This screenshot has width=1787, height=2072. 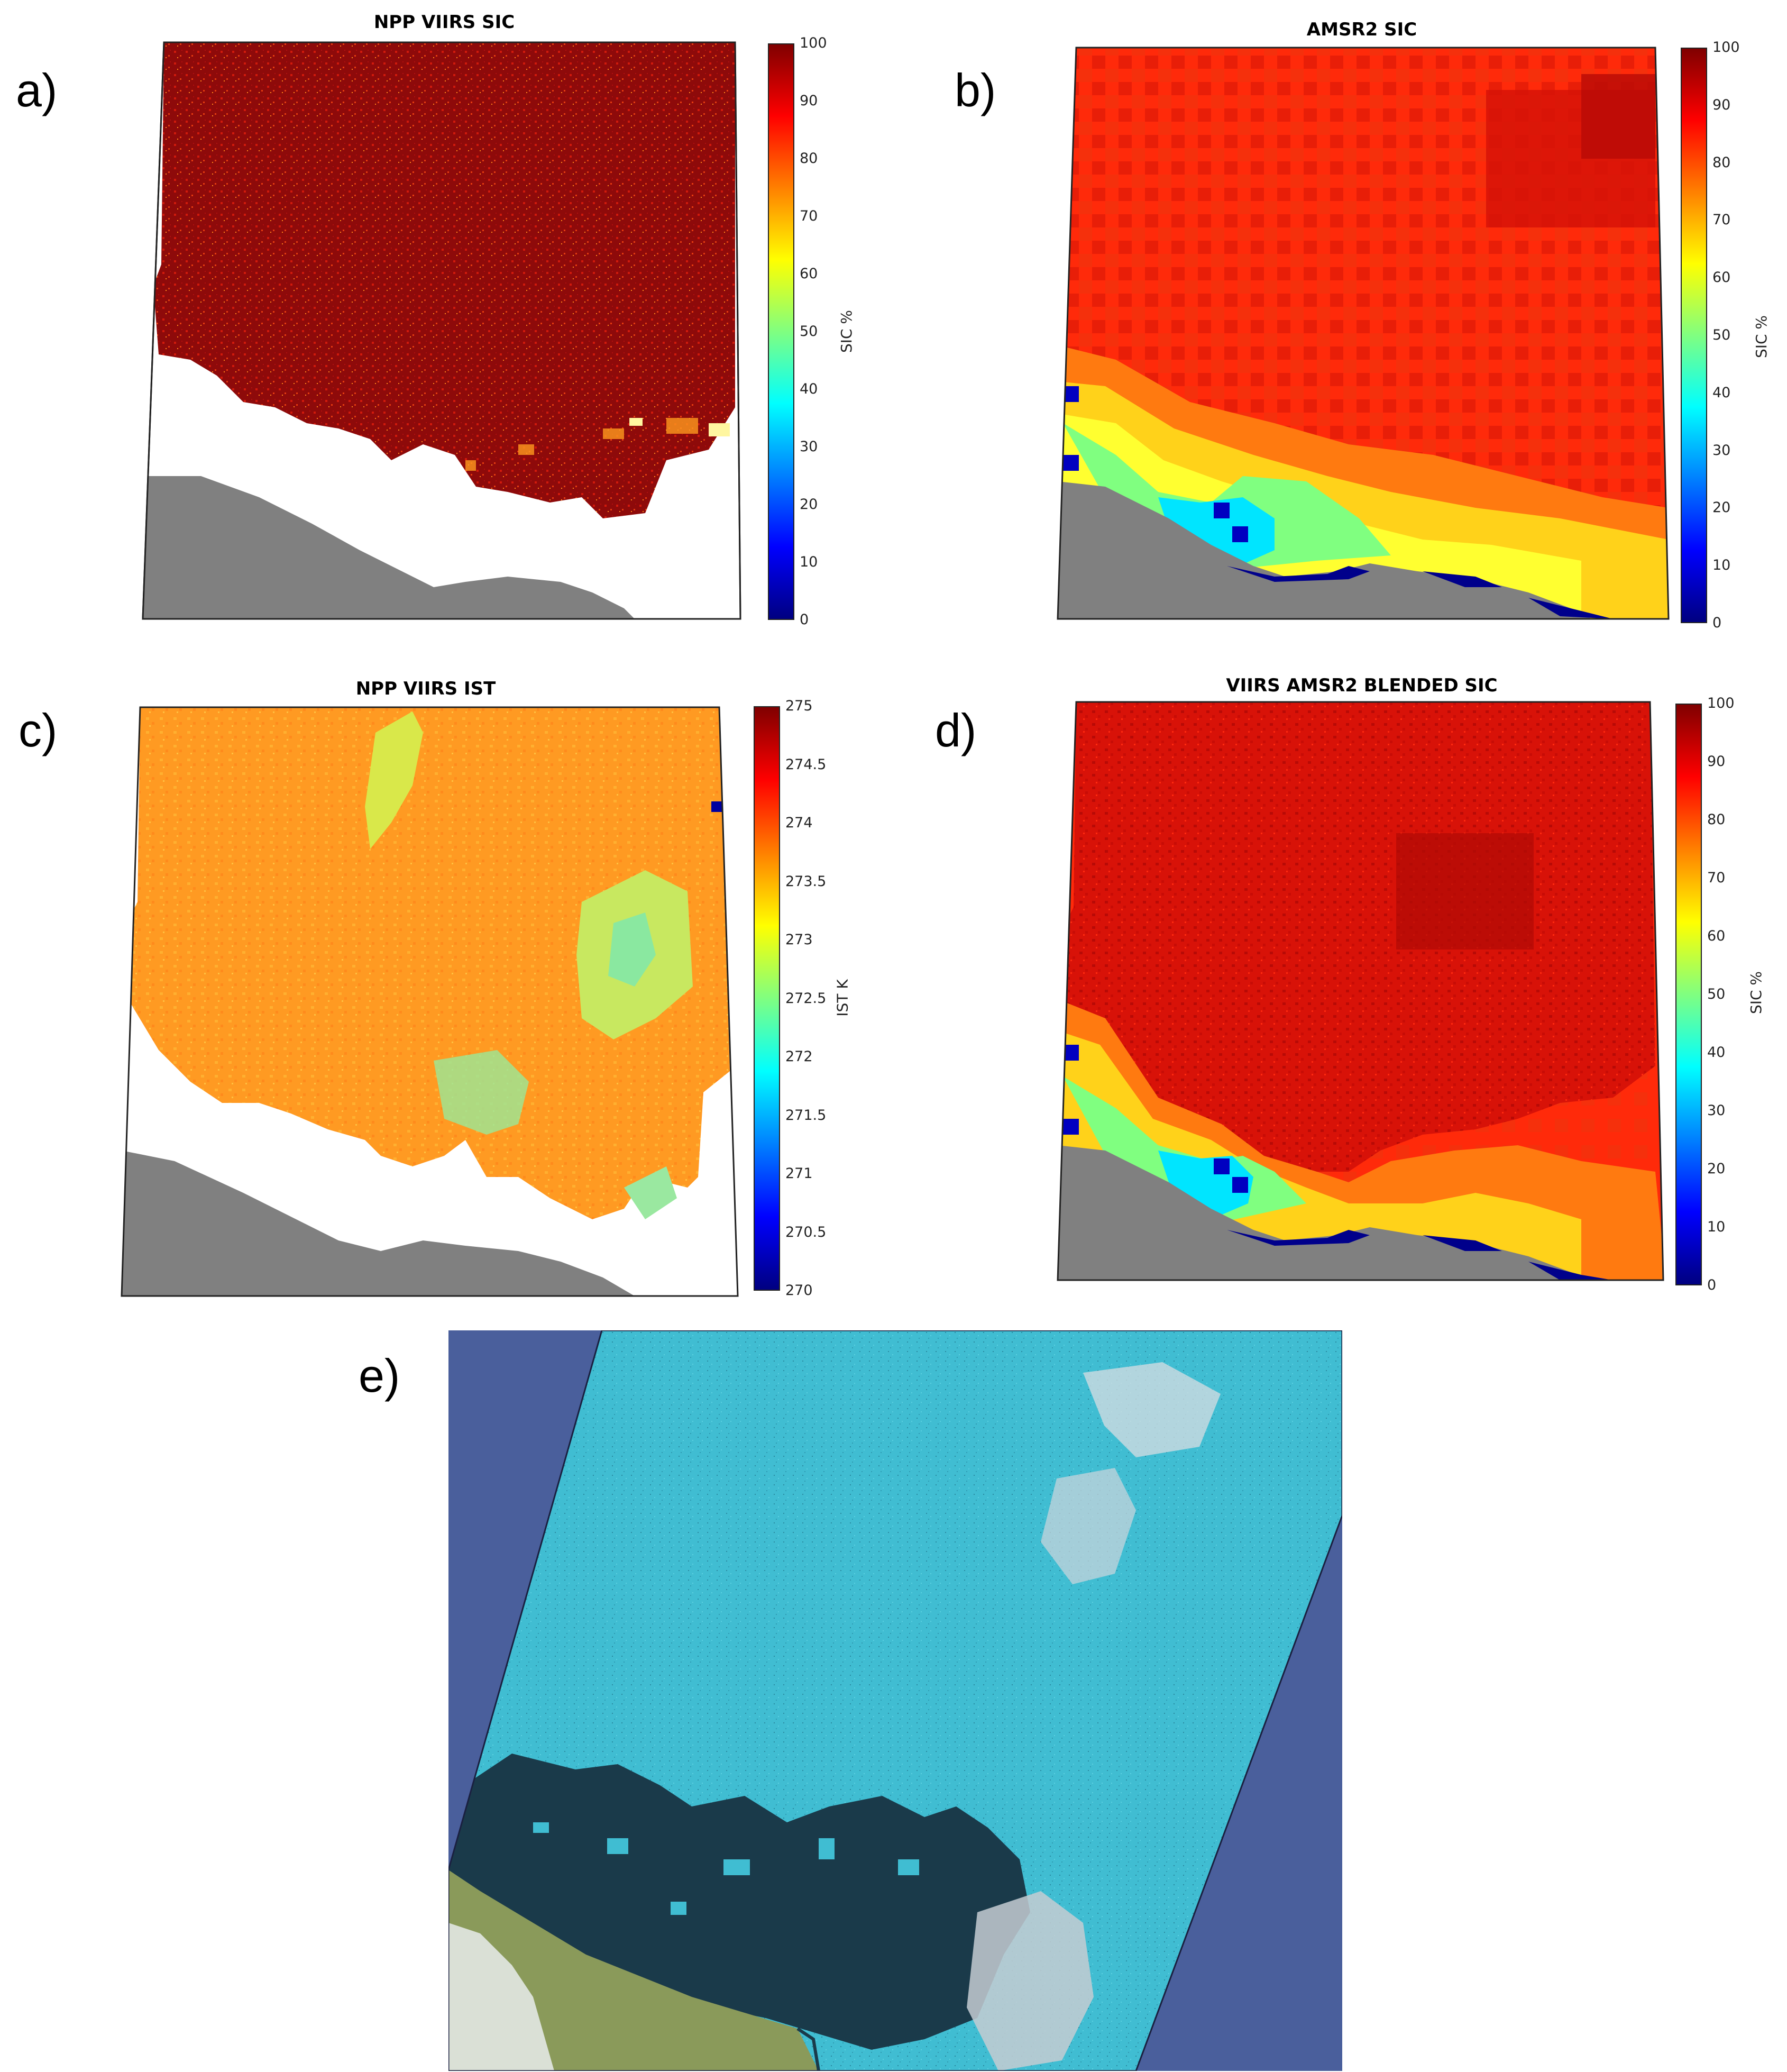 I want to click on panel-d-title: VIIRS AMSR2 BLENDED SIC, so click(x=1362, y=685).